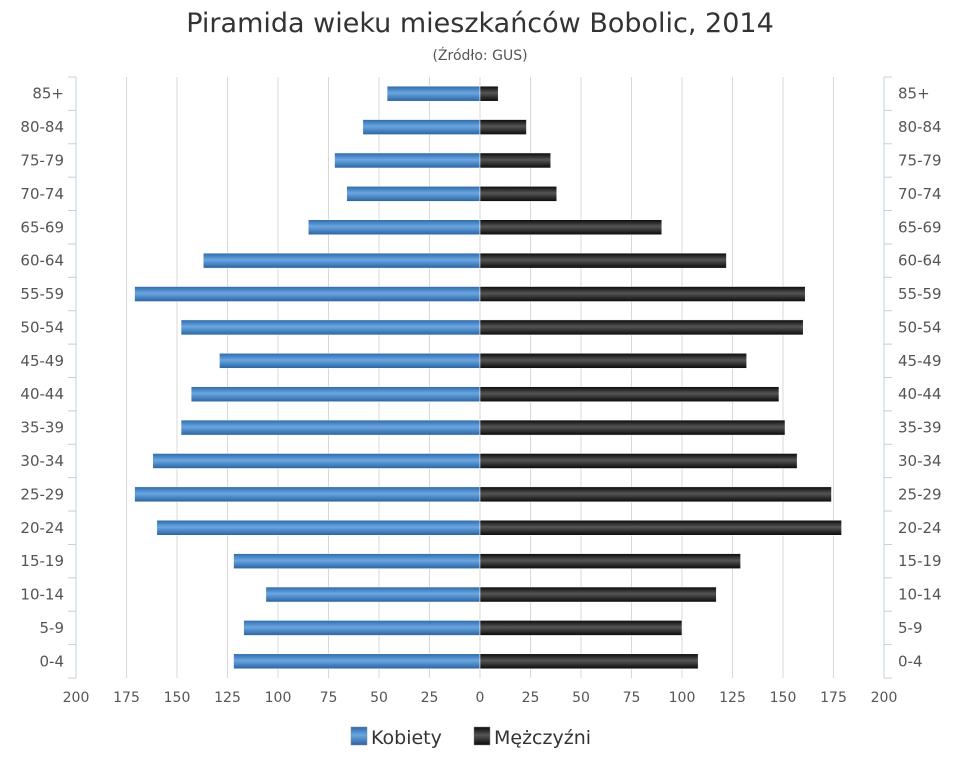 This screenshot has height=768, width=960. What do you see at coordinates (920, 160) in the screenshot?
I see `category-label-right: 75-79` at bounding box center [920, 160].